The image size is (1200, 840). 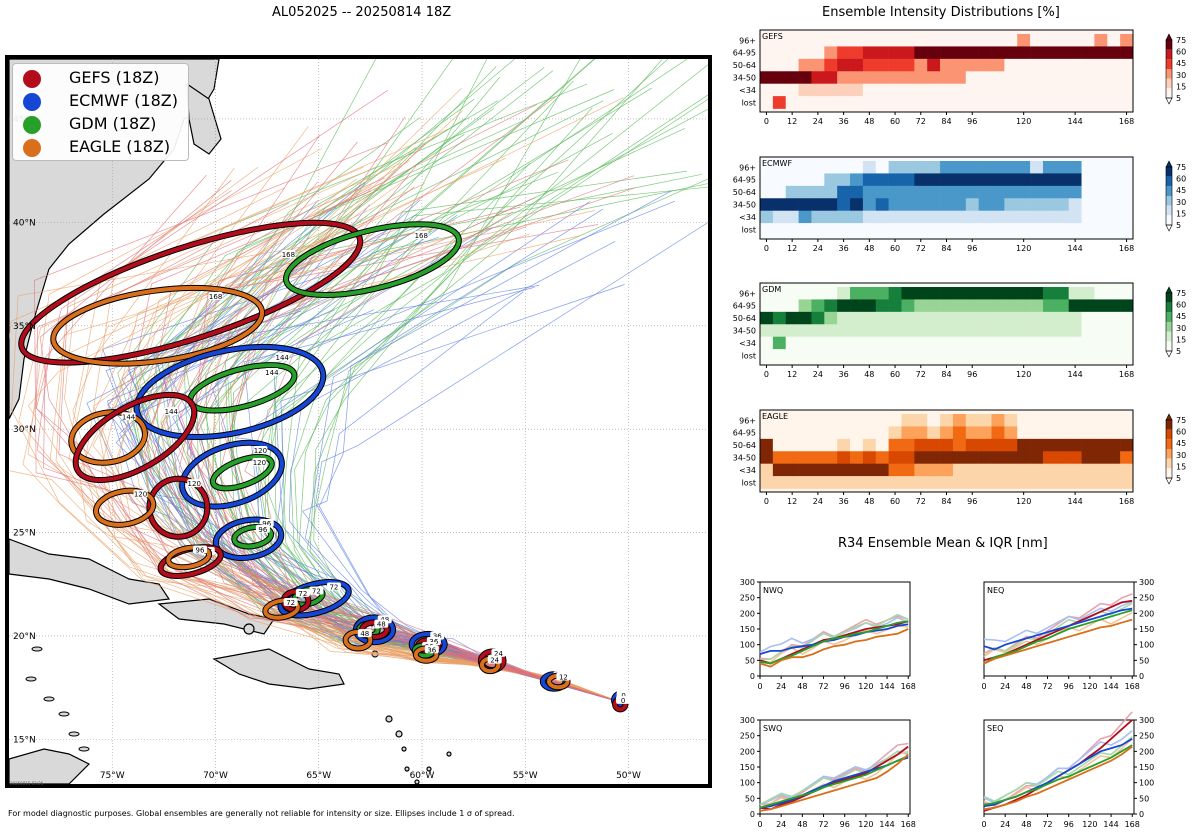 What do you see at coordinates (747, 167) in the screenshot?
I see `heatmap-row-label: 96+` at bounding box center [747, 167].